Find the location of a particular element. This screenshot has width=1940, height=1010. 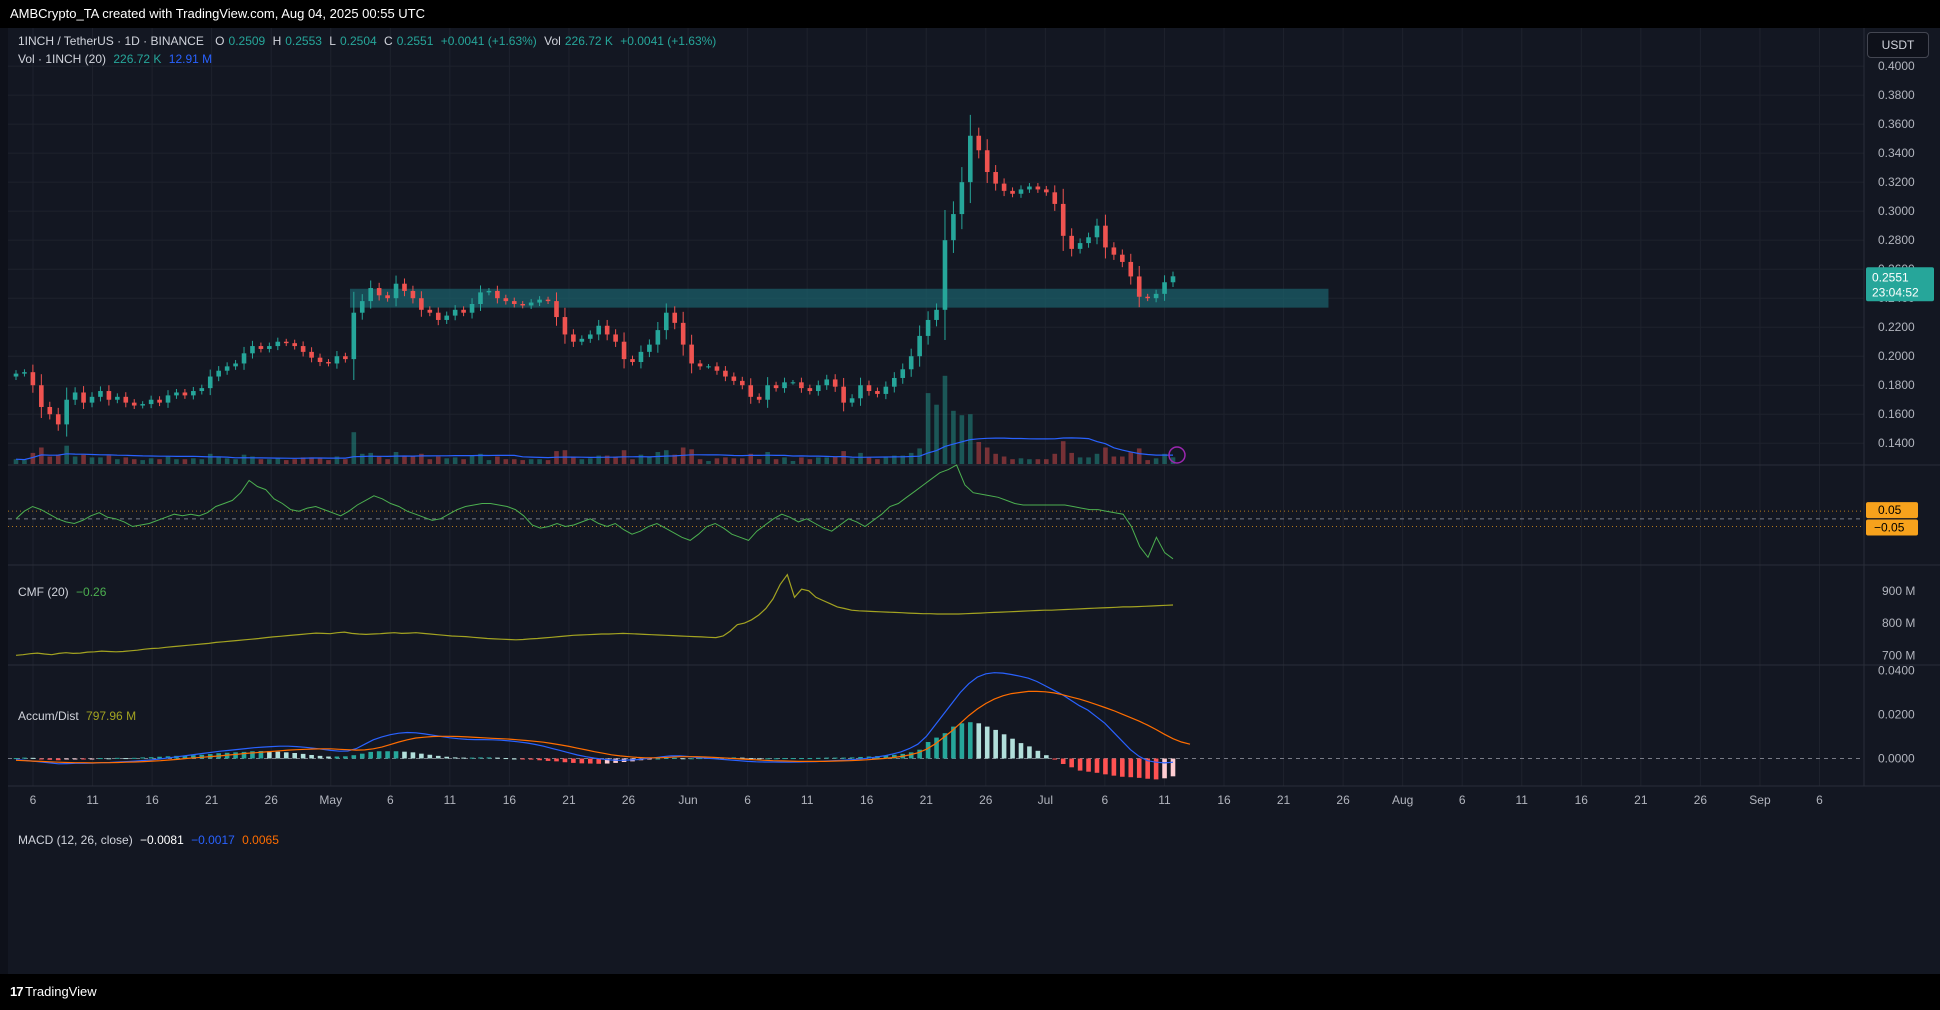

price-tick-label-13: 0.1400 is located at coordinates (1896, 443).